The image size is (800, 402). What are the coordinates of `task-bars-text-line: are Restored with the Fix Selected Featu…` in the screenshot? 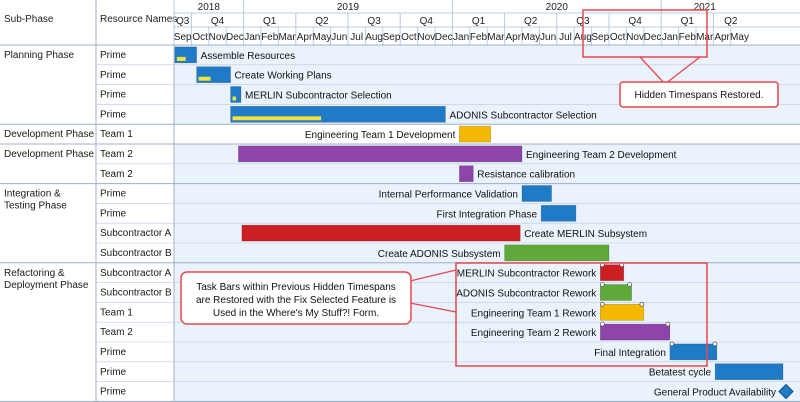 It's located at (296, 300).